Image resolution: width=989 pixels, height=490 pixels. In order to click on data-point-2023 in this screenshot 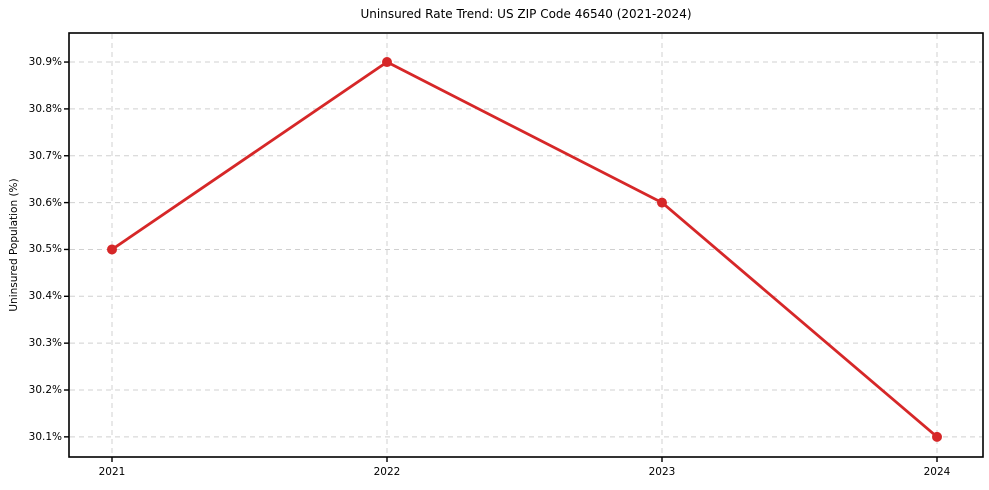, I will do `click(662, 202)`.